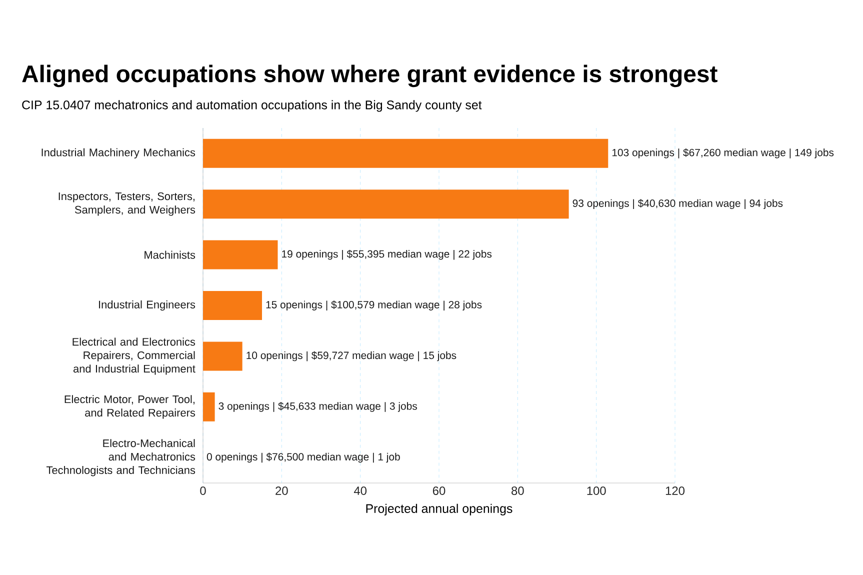  Describe the element at coordinates (677, 204) in the screenshot. I see `data-label: 93 openings | $40,630 median wage | 94 jobs` at that location.